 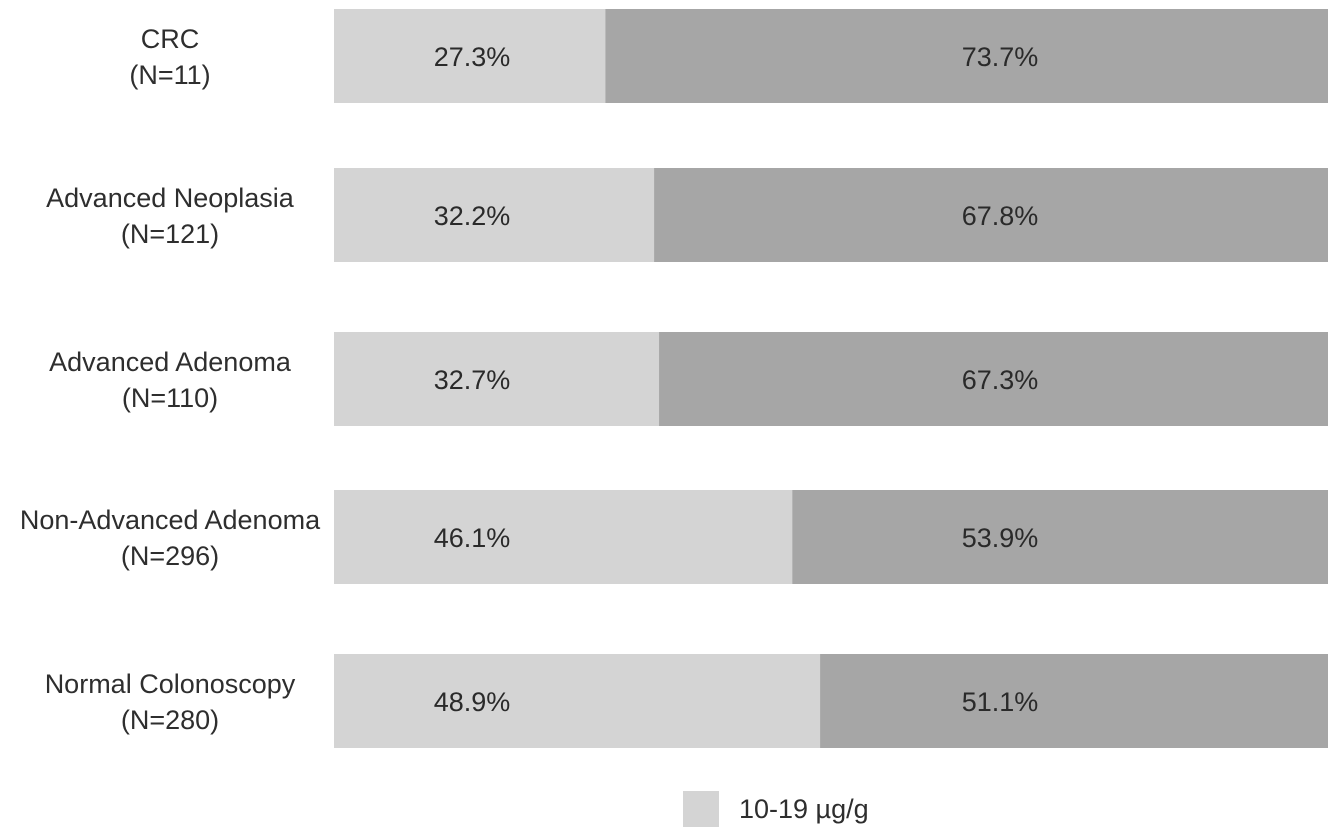 I want to click on data-label: 67.3%, so click(x=1000, y=380).